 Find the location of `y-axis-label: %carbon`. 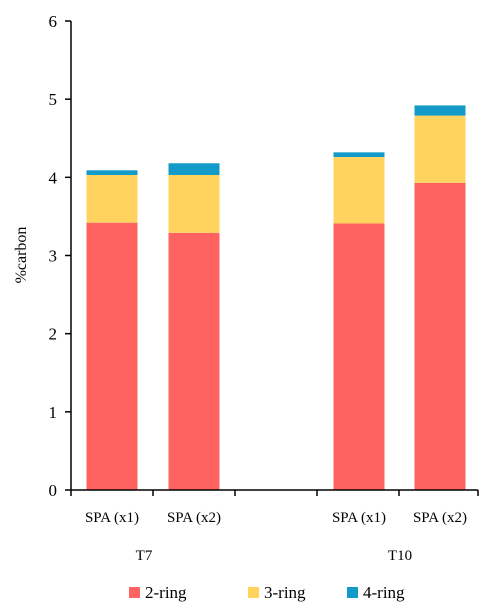

y-axis-label: %carbon is located at coordinates (21, 255).